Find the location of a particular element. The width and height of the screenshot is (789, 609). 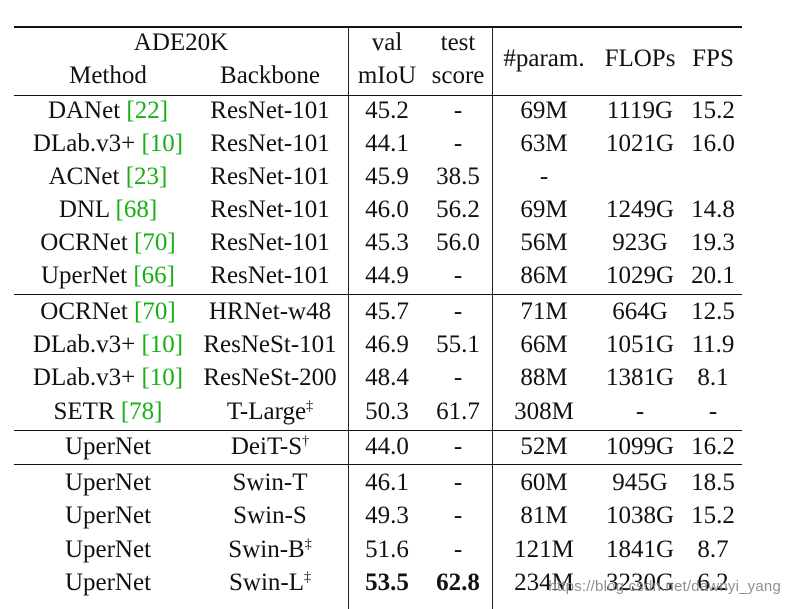

backbone-cell: Swin-L‡ is located at coordinates (270, 582).